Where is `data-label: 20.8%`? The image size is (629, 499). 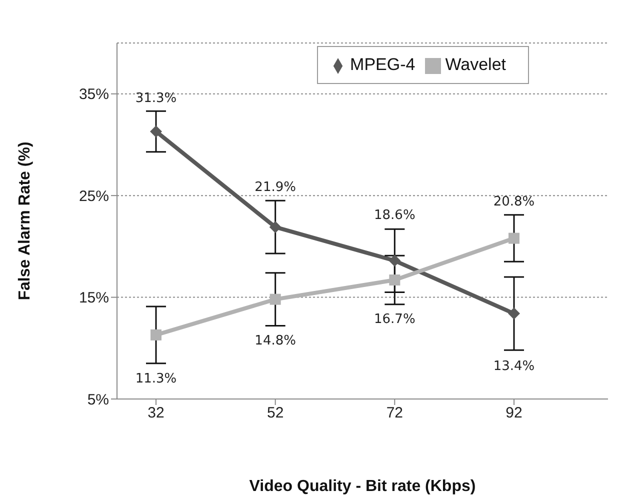
data-label: 20.8% is located at coordinates (514, 202).